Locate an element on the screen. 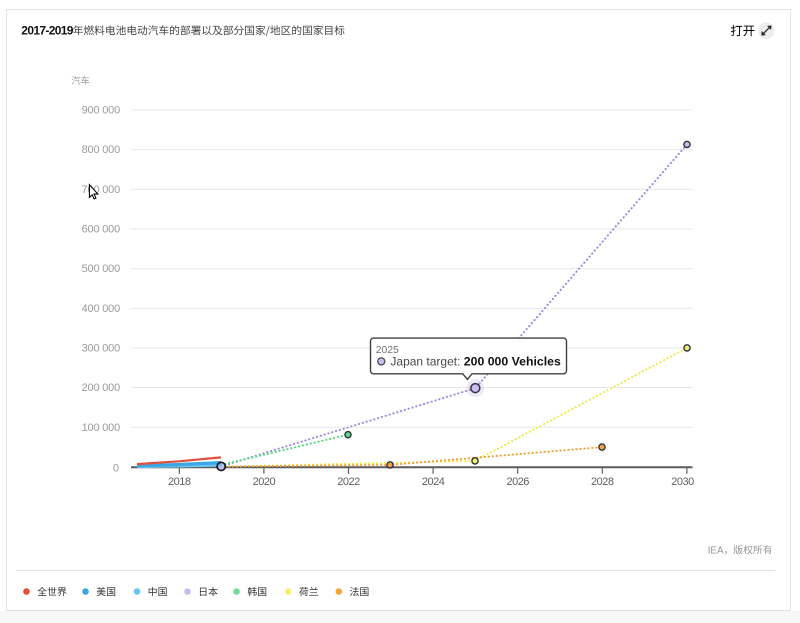 The height and width of the screenshot is (623, 800). svg-text: 2028 is located at coordinates (602, 482).